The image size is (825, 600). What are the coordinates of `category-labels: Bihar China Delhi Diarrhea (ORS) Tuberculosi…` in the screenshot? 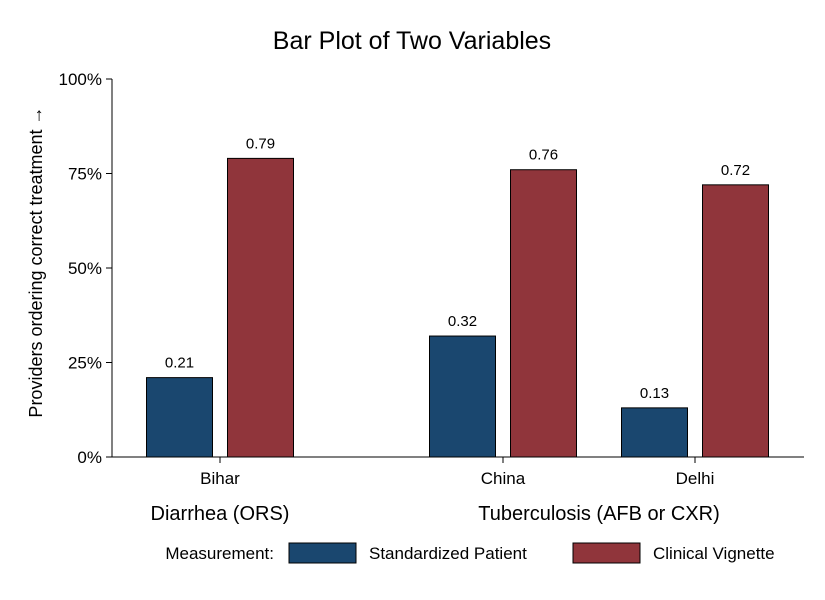 It's located at (435, 491).